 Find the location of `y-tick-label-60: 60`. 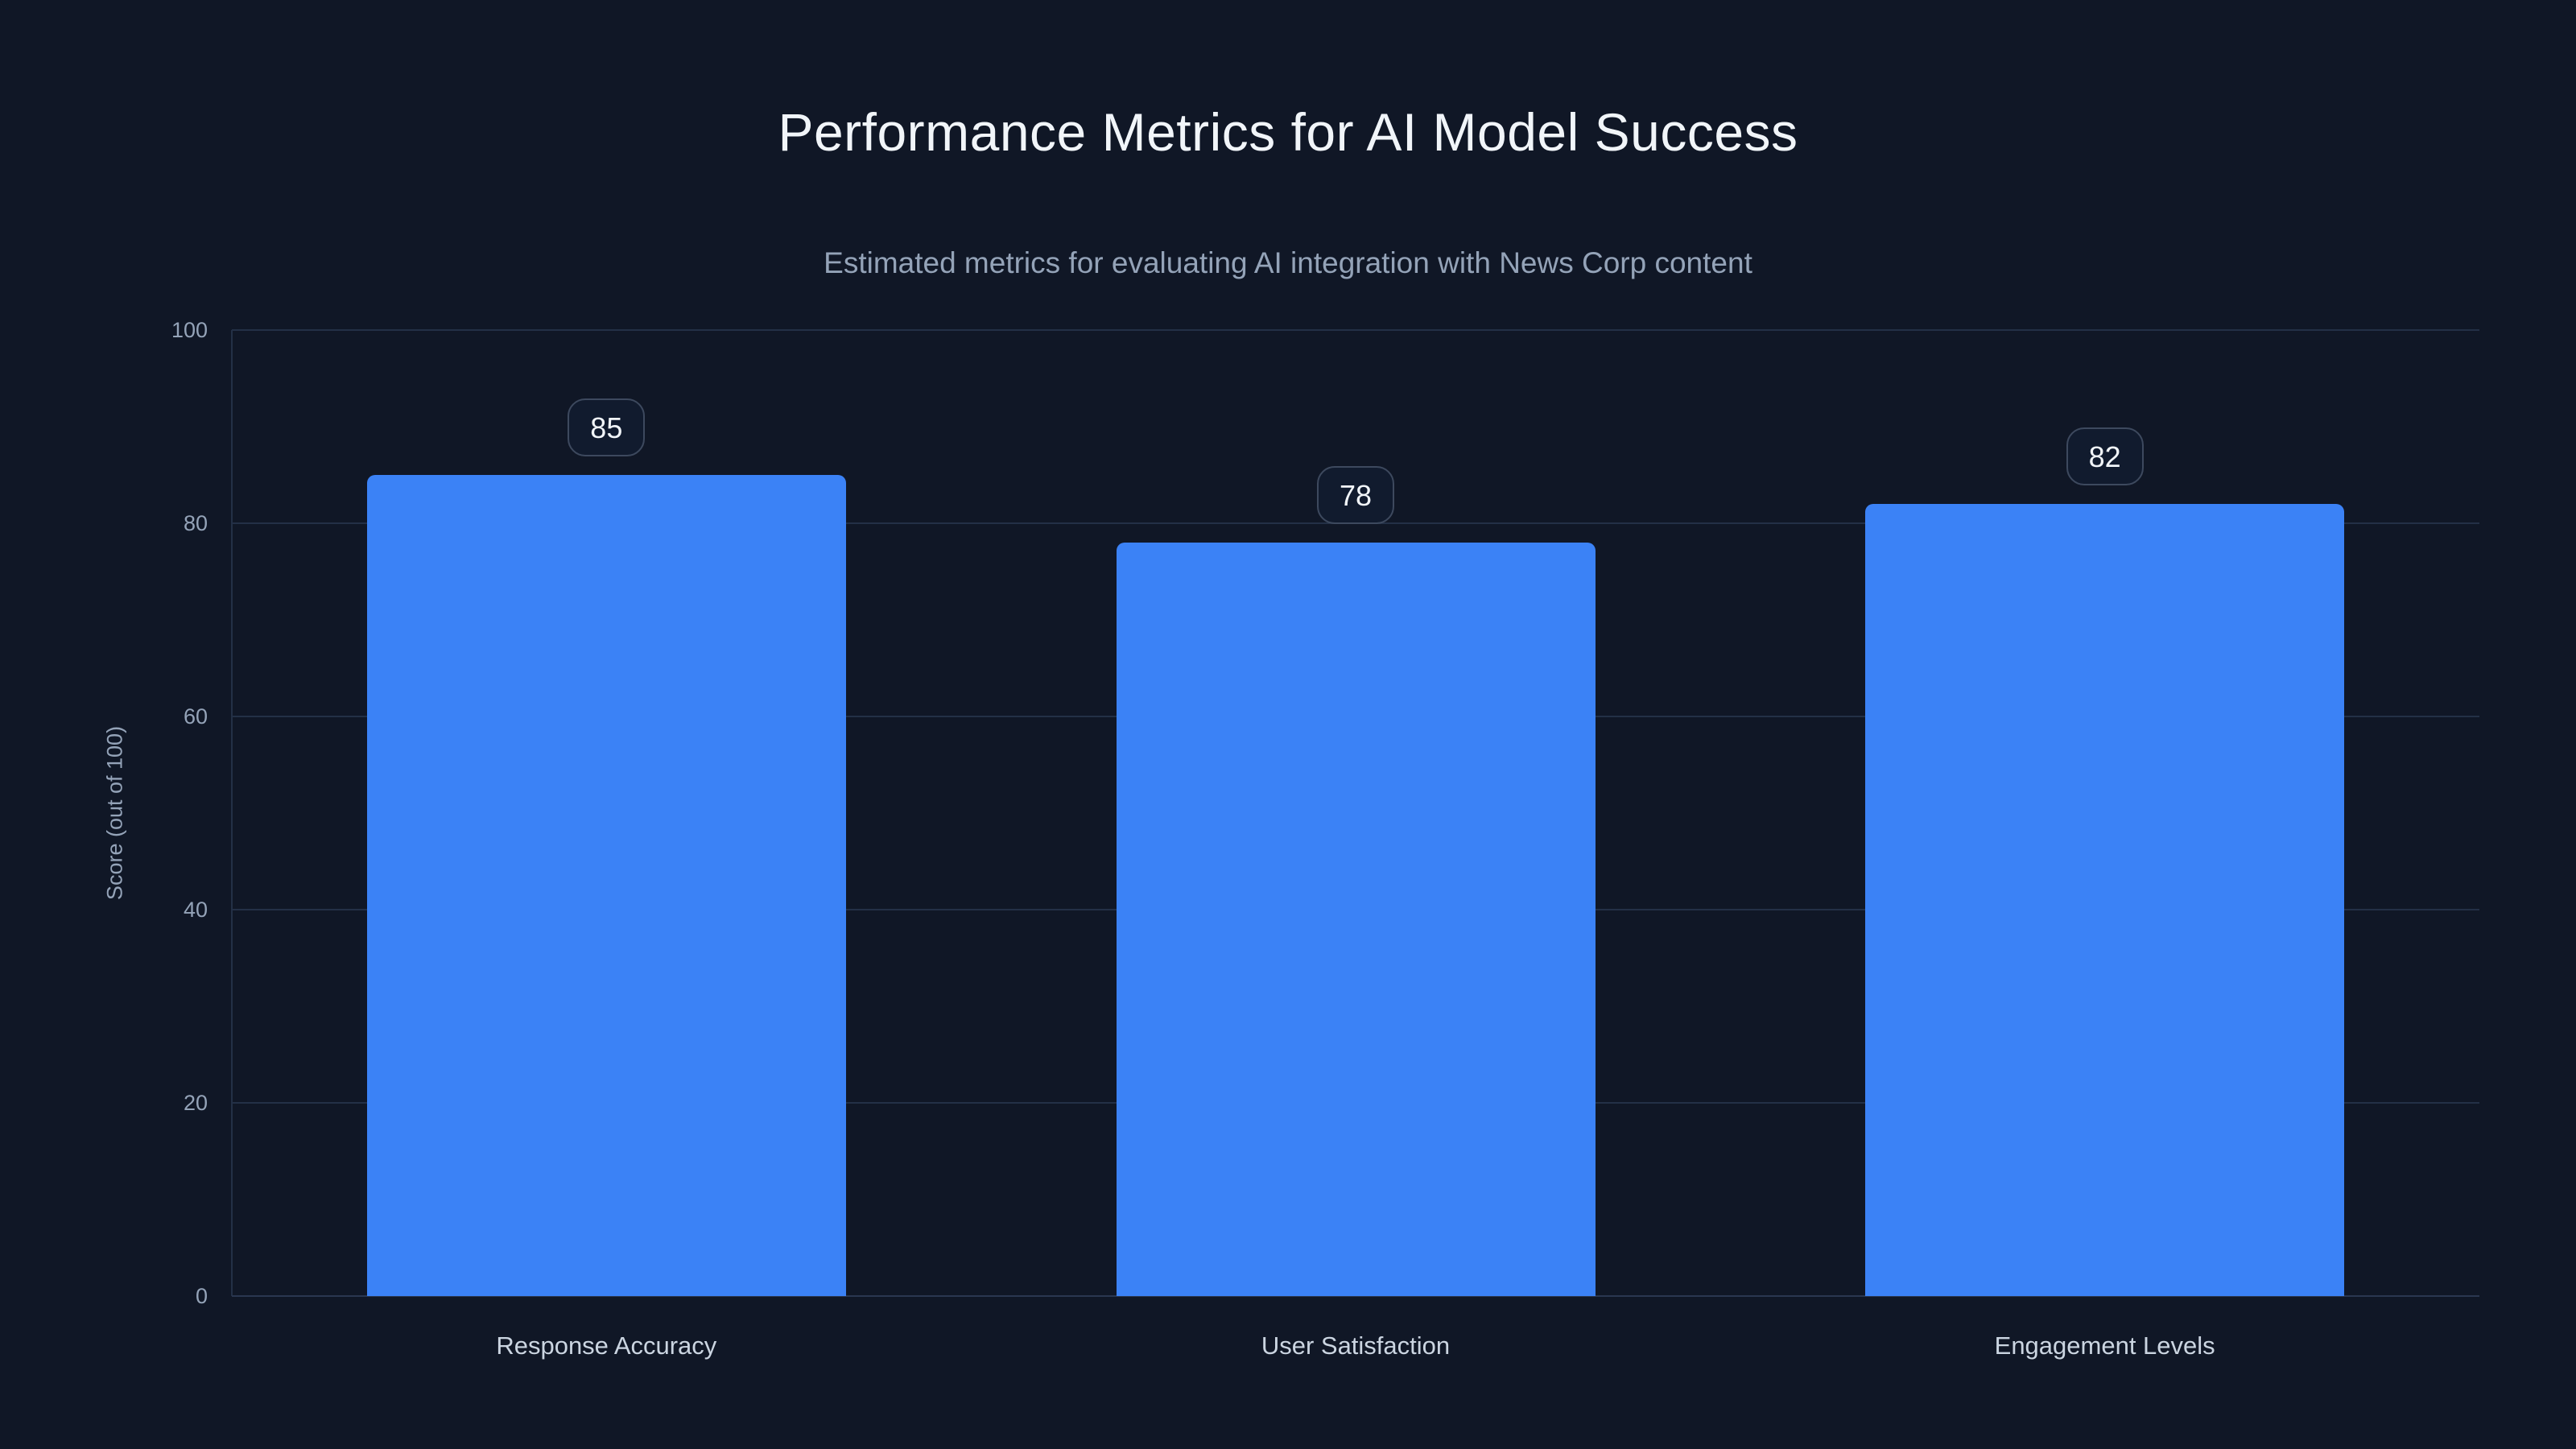

y-tick-label-60: 60 is located at coordinates (195, 716).